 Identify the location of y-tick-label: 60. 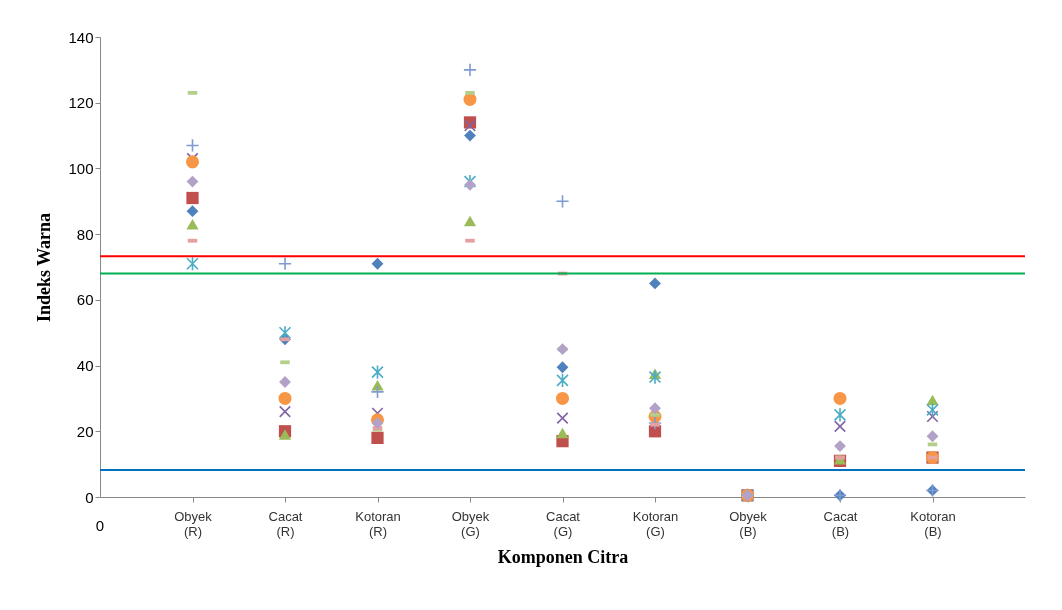
(85, 300).